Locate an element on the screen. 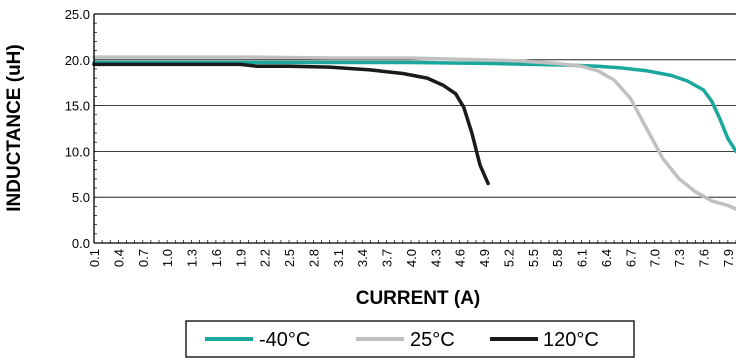  x-tick-label-19: 5.8 is located at coordinates (557, 258).